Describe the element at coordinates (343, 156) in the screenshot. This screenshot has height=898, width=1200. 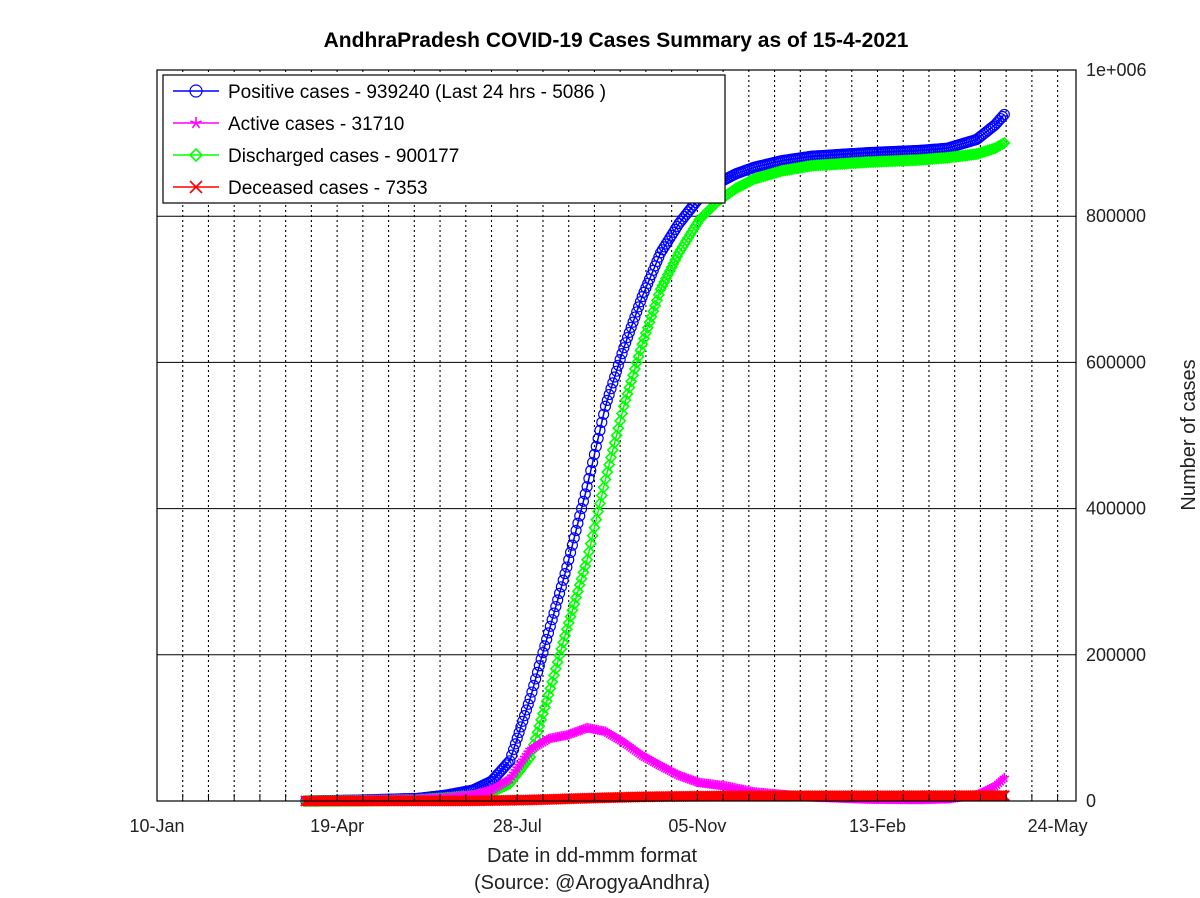
I see `legend-label: Discharged cases - 900177` at that location.